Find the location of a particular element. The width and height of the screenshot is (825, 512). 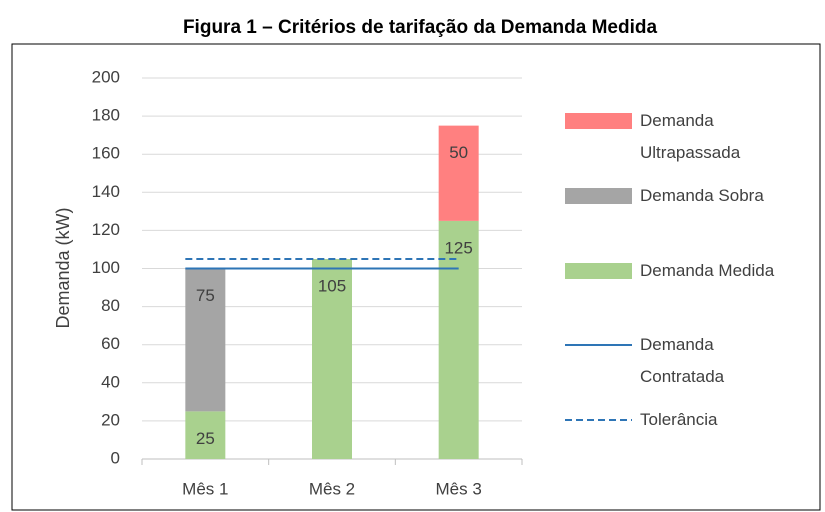

y-tick-label: 200 is located at coordinates (106, 76).